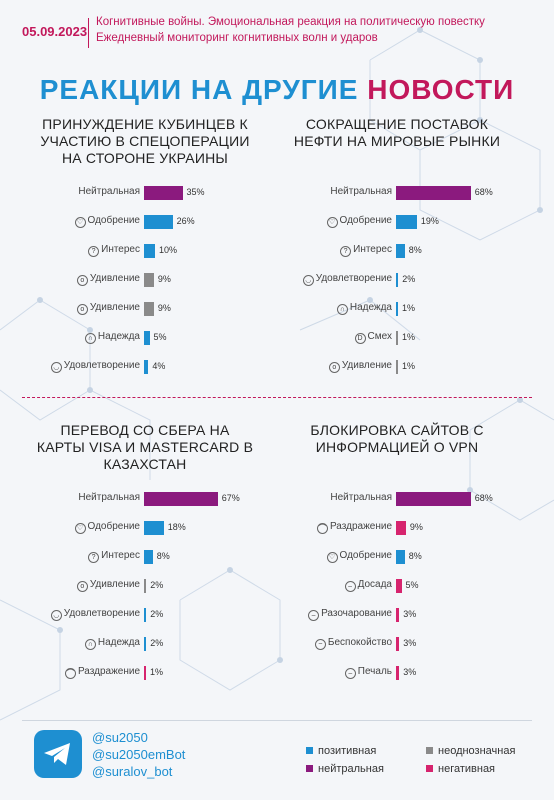 The height and width of the screenshot is (800, 554). I want to click on value-label: 5%, so click(412, 585).